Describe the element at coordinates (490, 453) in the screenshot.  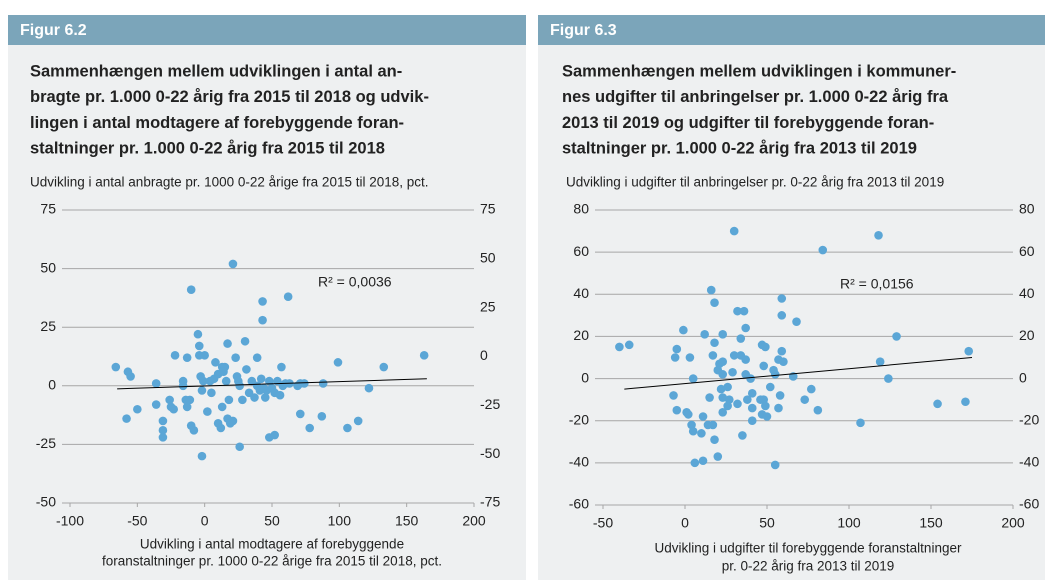
I see `y2-tick-label: -50` at that location.